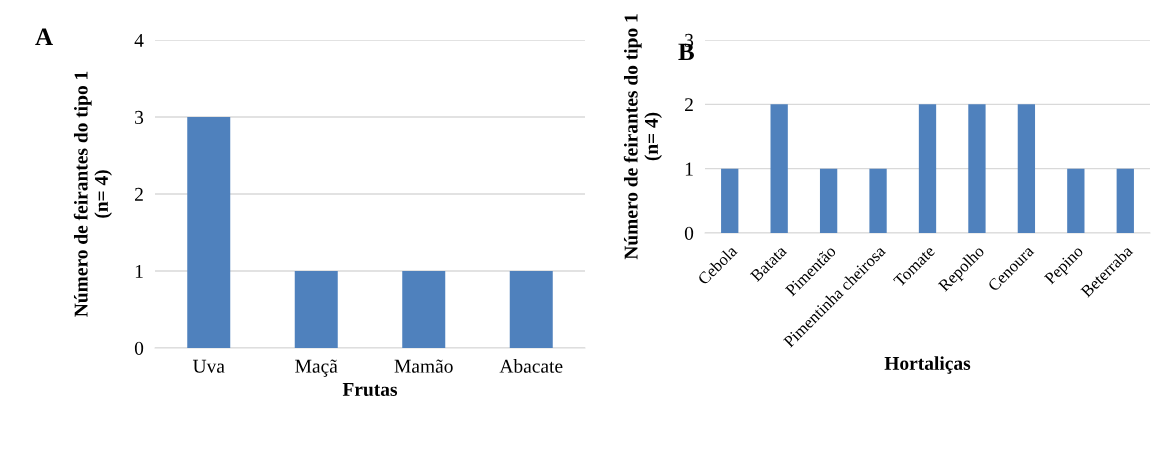 The height and width of the screenshot is (456, 1170). What do you see at coordinates (927, 365) in the screenshot?
I see `x-axis-title: Hortaliças` at bounding box center [927, 365].